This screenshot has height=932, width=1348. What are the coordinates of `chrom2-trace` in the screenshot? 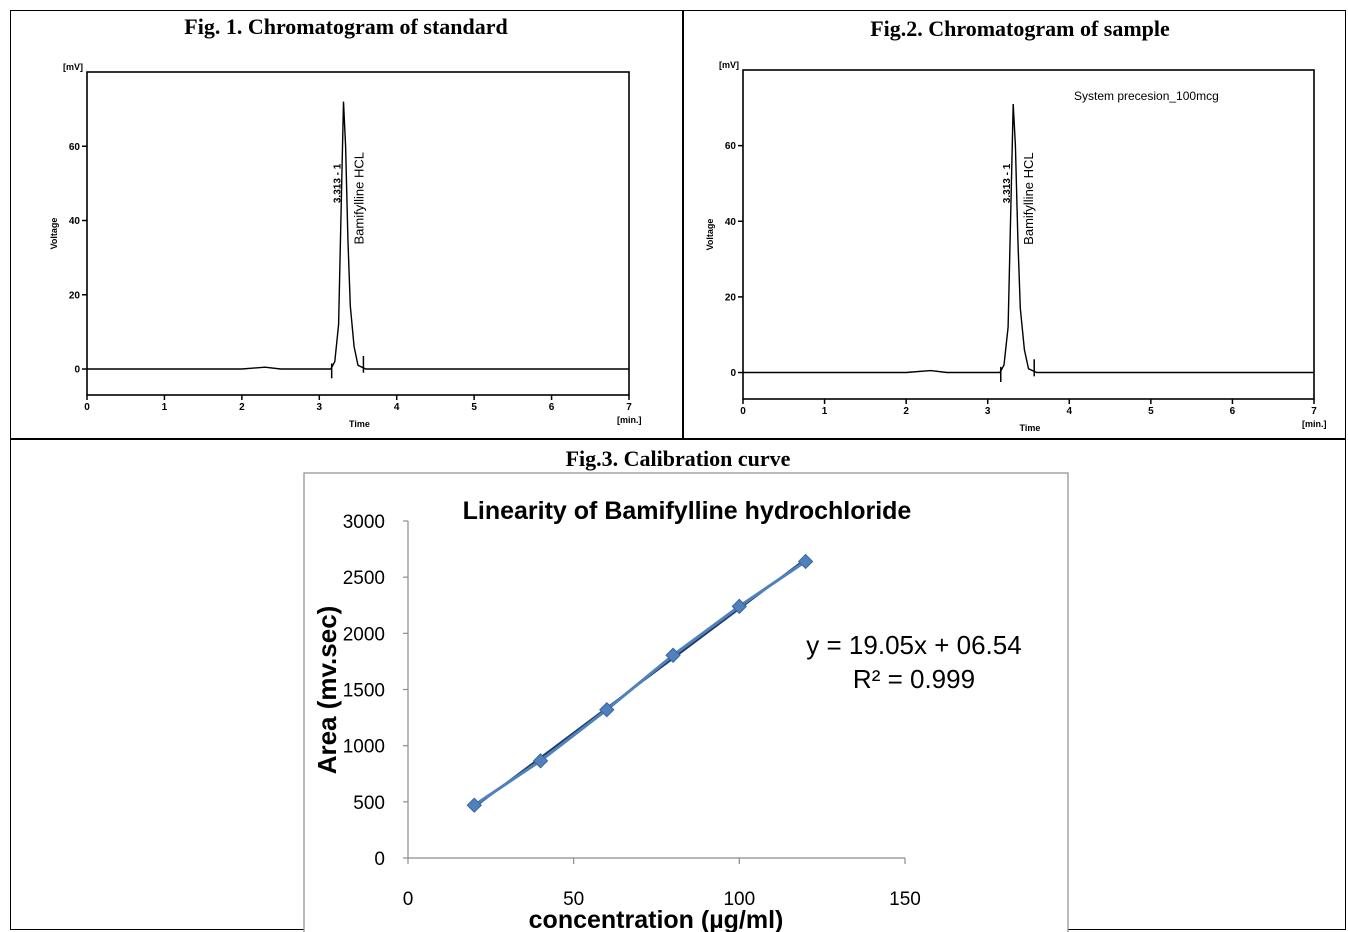 It's located at (1028, 238).